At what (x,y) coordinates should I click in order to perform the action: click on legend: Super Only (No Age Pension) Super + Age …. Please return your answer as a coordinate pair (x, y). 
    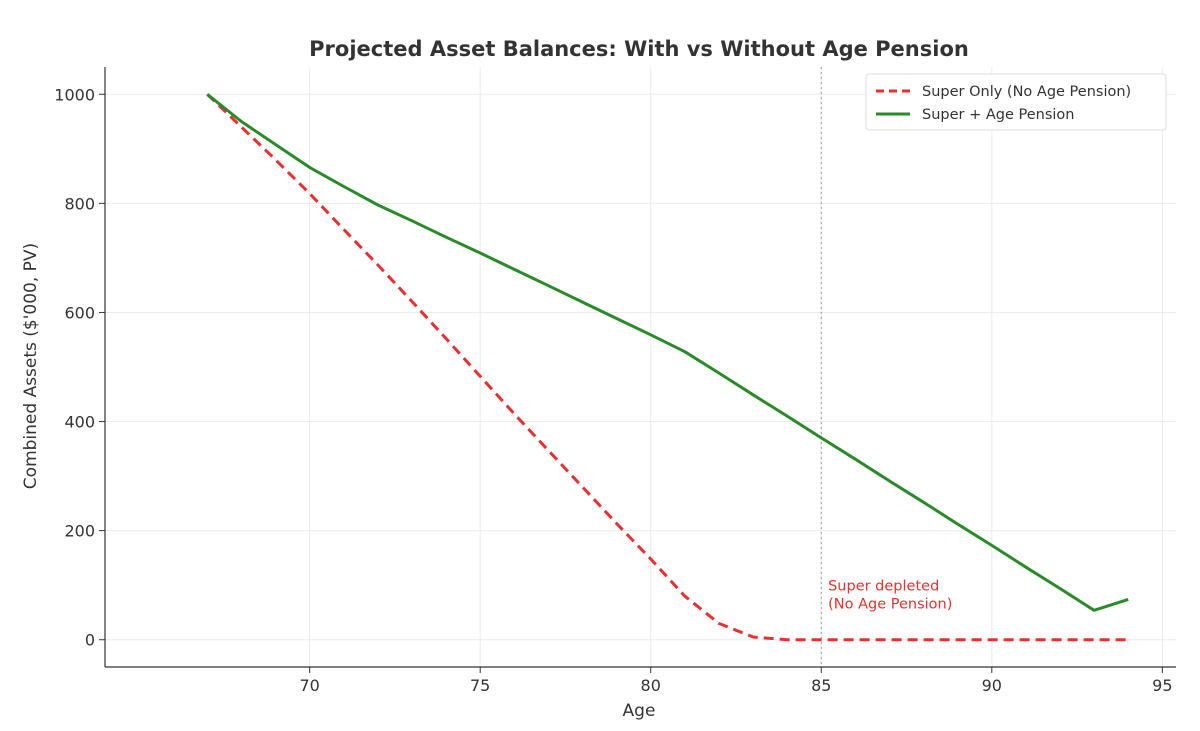
    Looking at the image, I should click on (1016, 102).